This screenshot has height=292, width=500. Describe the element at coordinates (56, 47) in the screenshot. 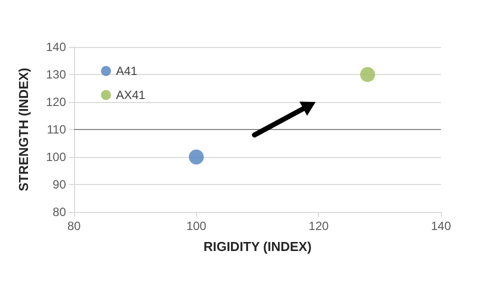

I see `y-tick-label: 140` at that location.